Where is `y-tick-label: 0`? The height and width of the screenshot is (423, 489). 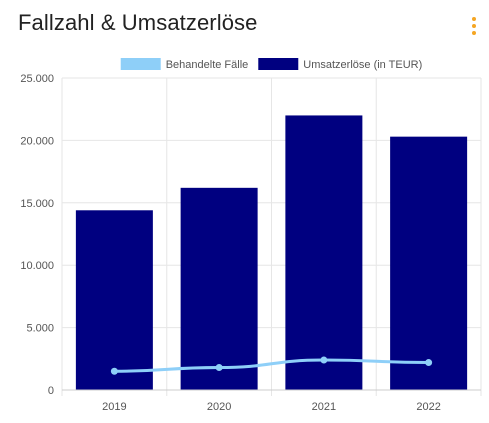
y-tick-label: 0 is located at coordinates (51, 391).